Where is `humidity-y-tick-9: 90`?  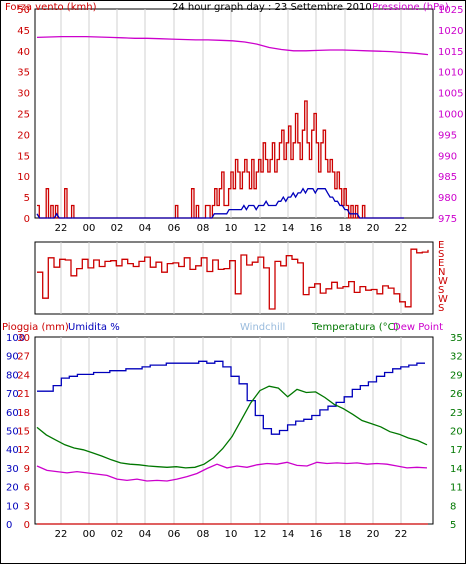
humidity-y-tick-9: 90 is located at coordinates (12, 357).